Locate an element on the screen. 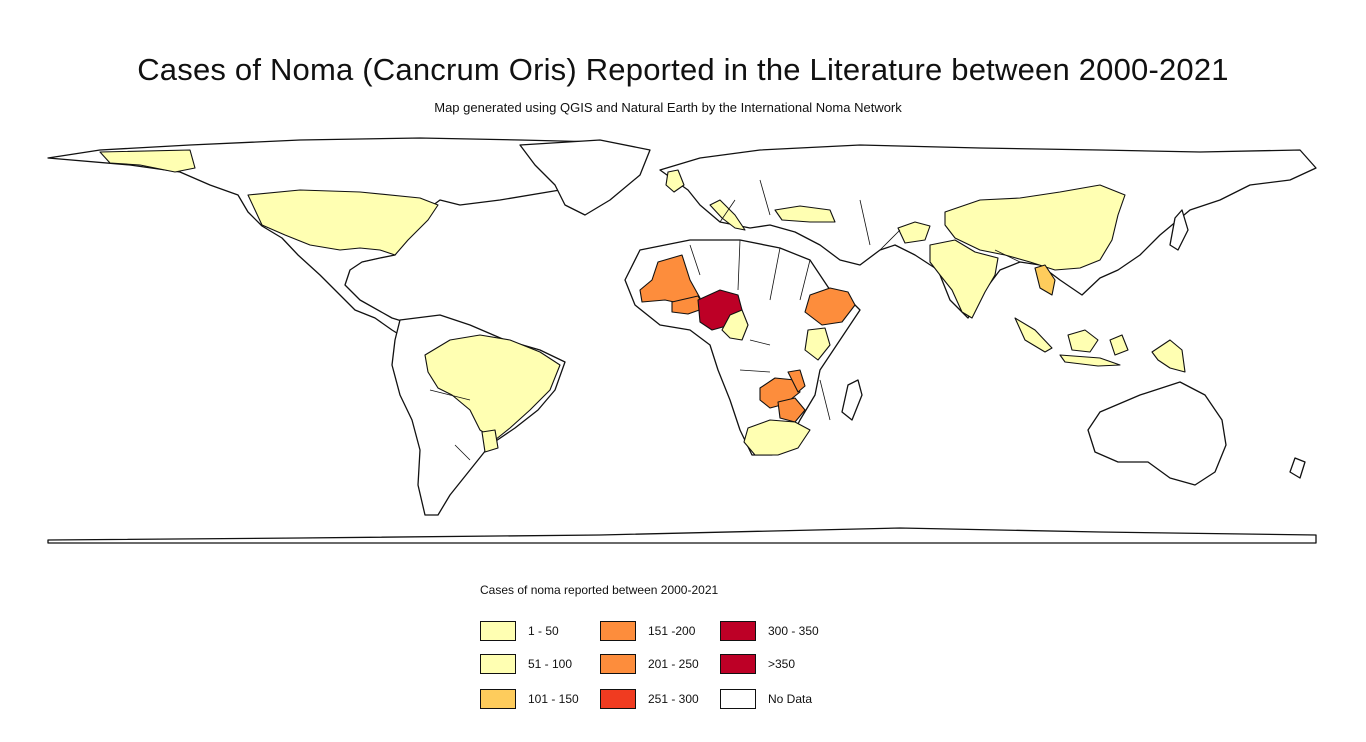  country-indonesia-borneo is located at coordinates (1083, 341).